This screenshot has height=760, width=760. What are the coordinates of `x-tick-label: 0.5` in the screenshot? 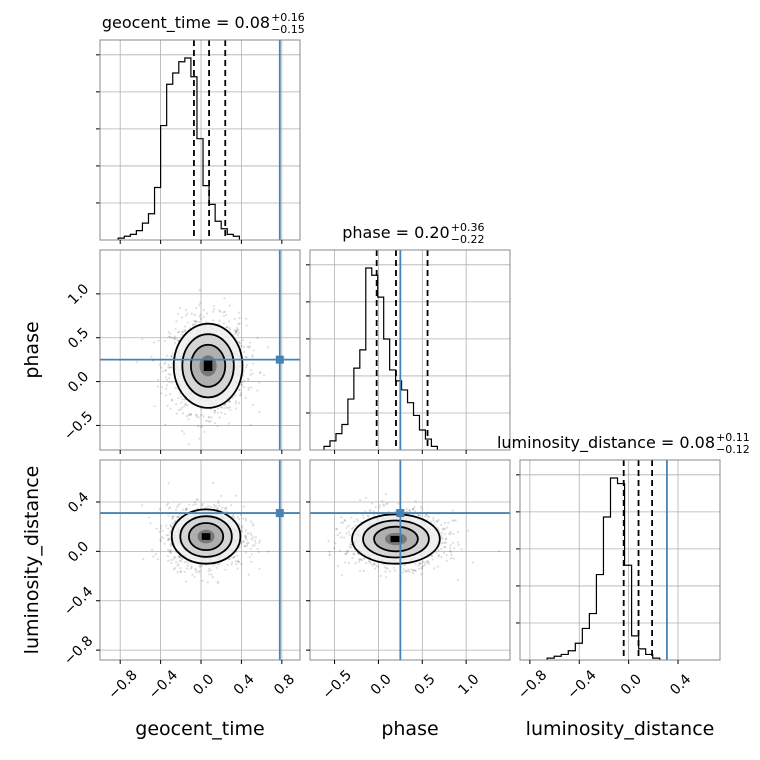 It's located at (425, 684).